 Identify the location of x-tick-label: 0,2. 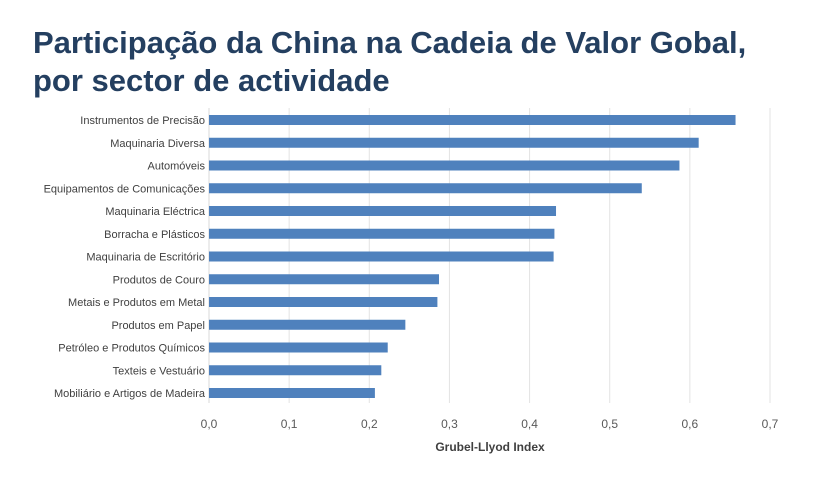
(369, 424).